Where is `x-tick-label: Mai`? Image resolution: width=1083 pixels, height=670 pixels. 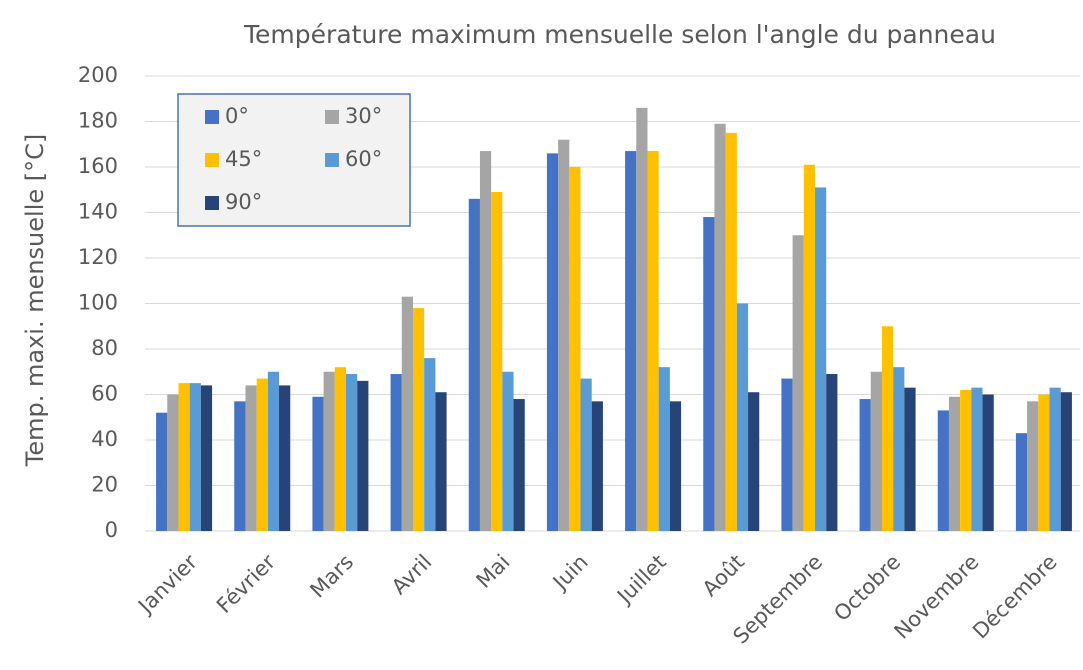
x-tick-label: Mai is located at coordinates (493, 571).